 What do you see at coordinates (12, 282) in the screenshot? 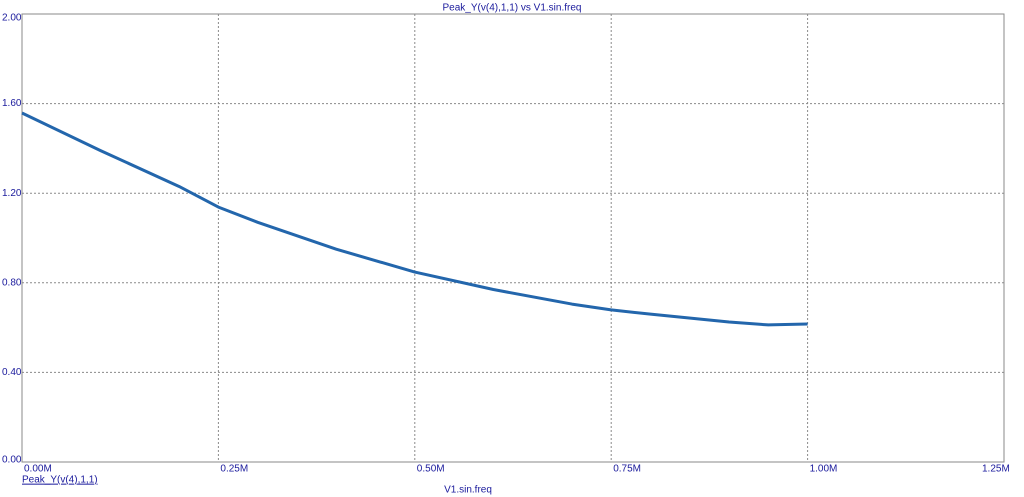
I see `y-tick-label: 0.80` at bounding box center [12, 282].